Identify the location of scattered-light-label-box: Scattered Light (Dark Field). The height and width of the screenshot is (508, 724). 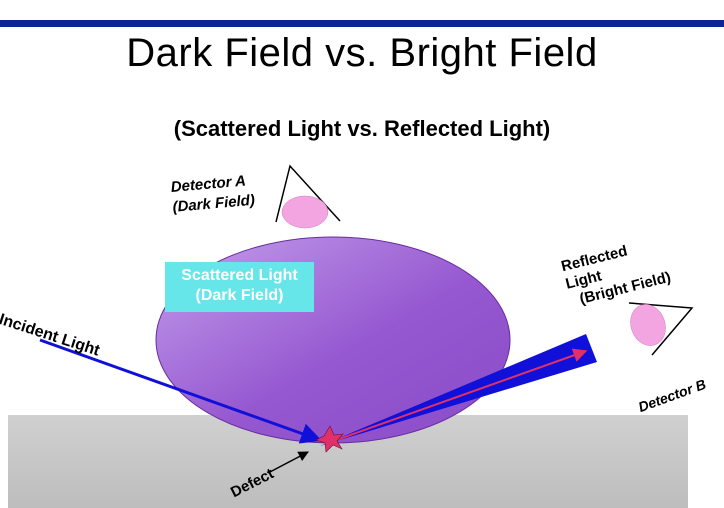
(239, 287).